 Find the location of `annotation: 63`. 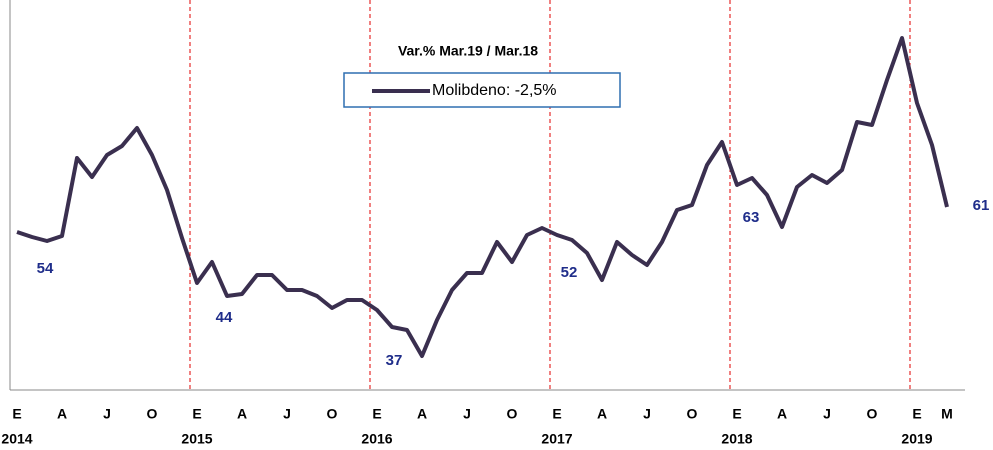

annotation: 63 is located at coordinates (751, 217).